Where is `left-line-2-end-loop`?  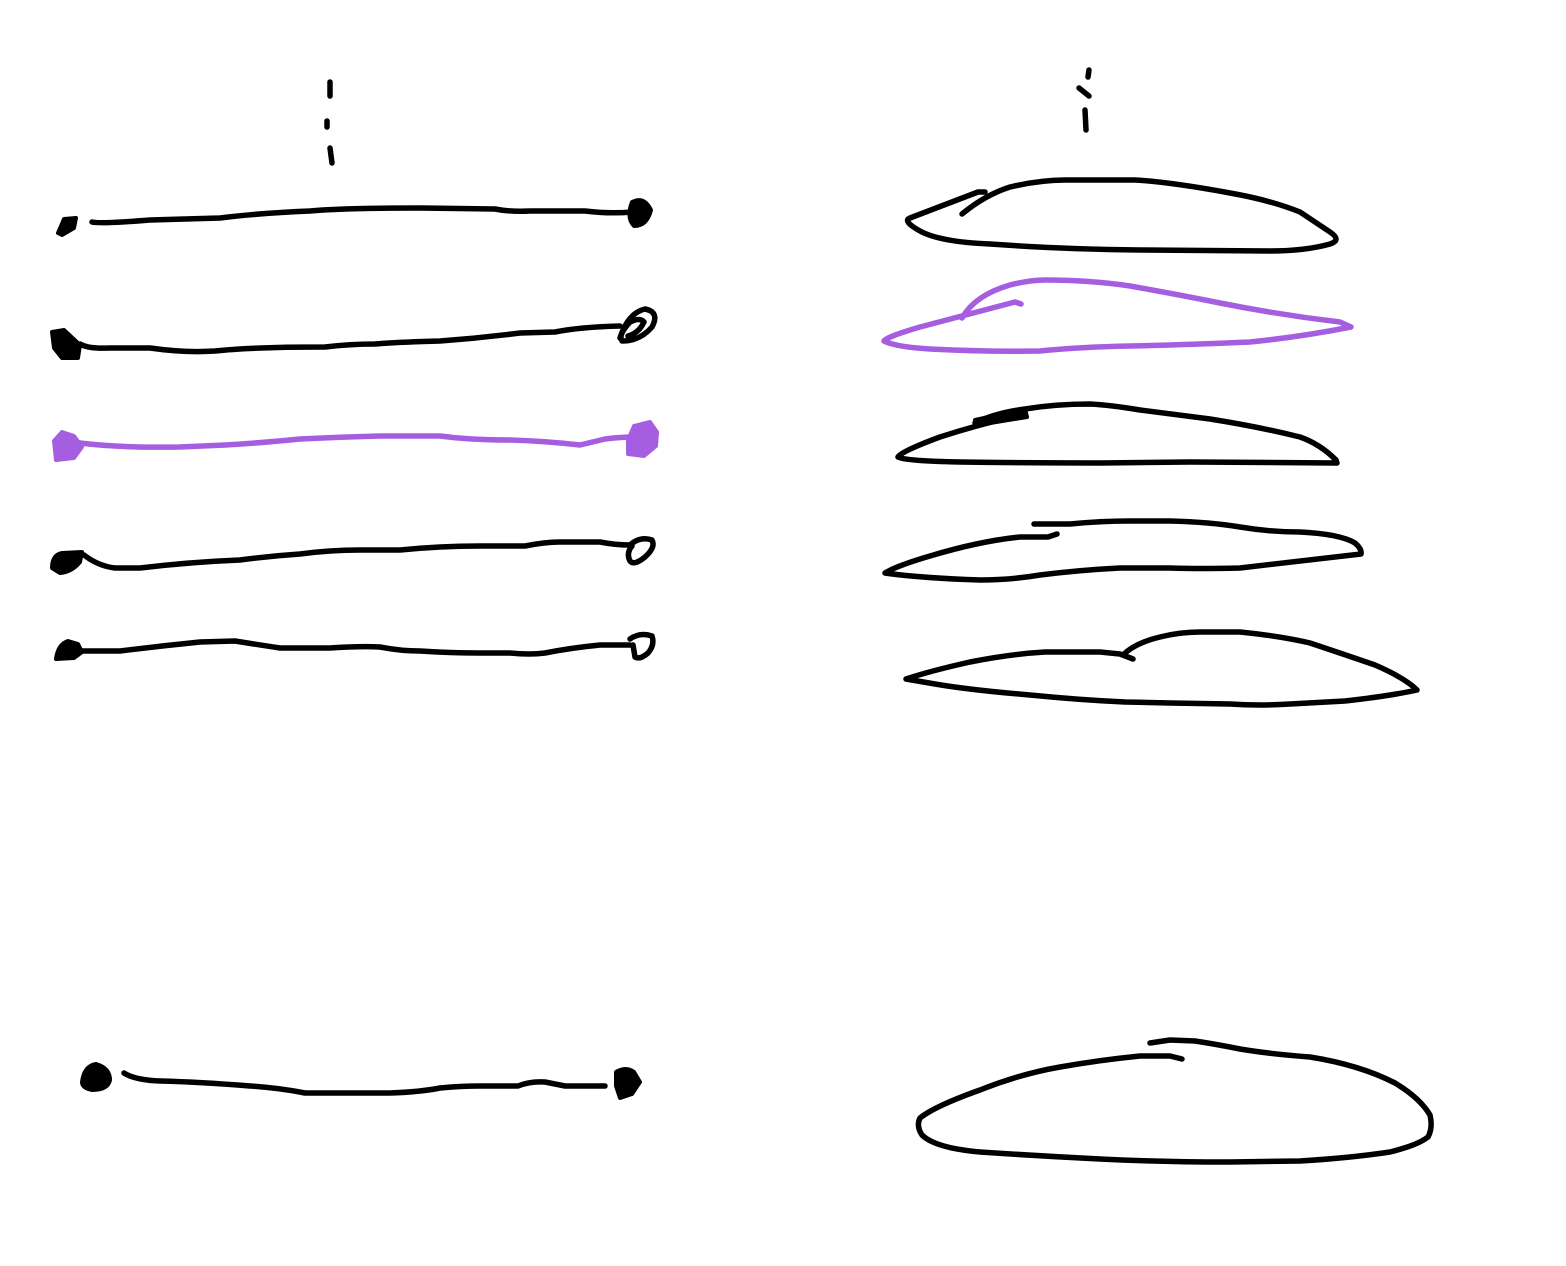 left-line-2-end-loop is located at coordinates (637, 325).